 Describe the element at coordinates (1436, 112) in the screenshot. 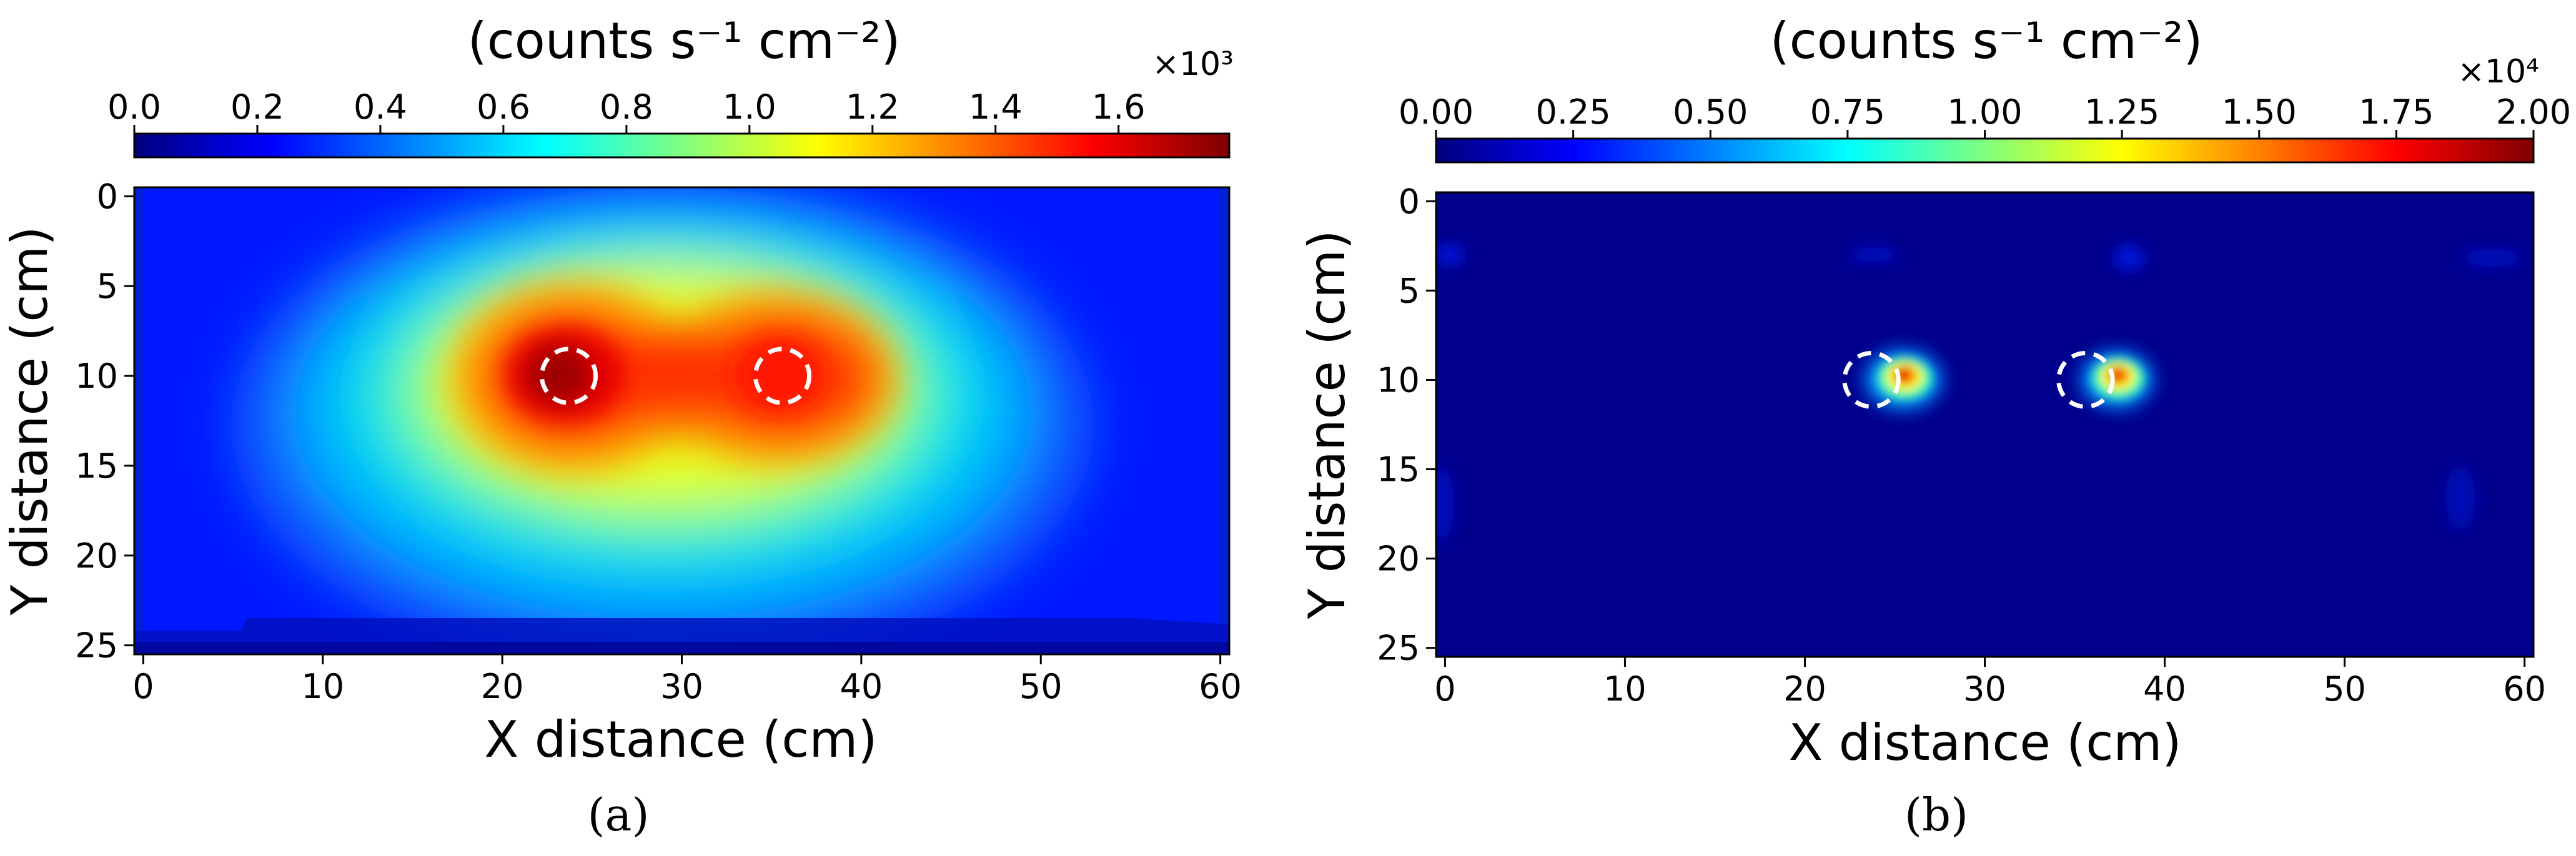

I see `colorbar-tick-label: 0.00` at that location.